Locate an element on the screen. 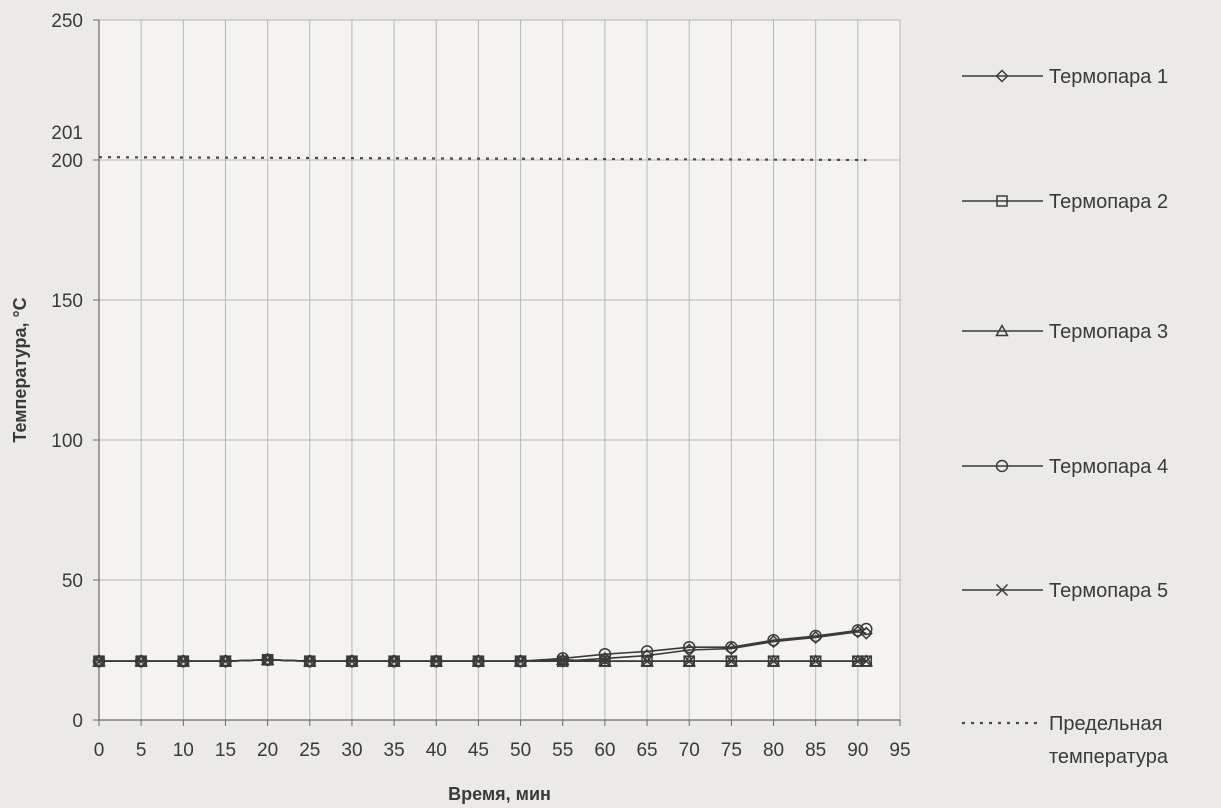 Image resolution: width=1221 pixels, height=808 pixels. limit-line-group is located at coordinates (482, 159).